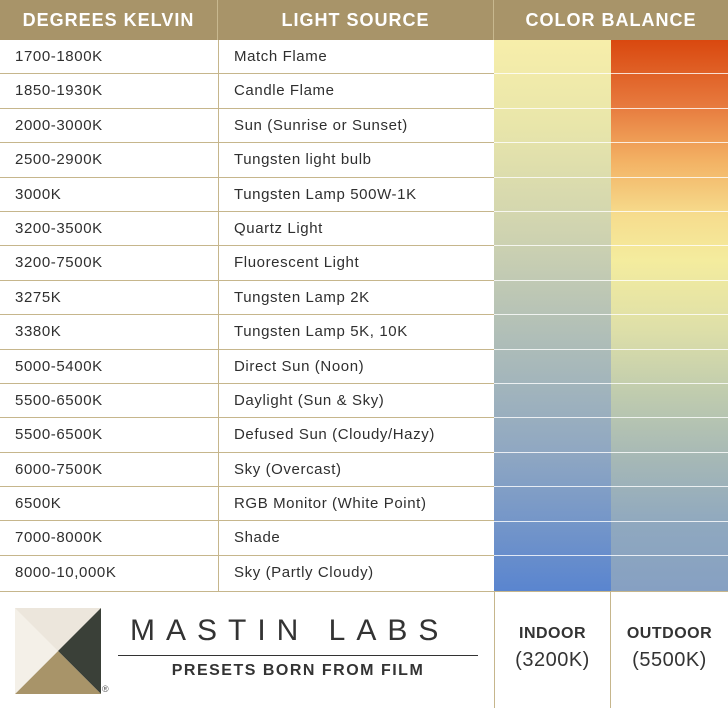  I want to click on kelvin-value: 3200-3500K, so click(59, 228).